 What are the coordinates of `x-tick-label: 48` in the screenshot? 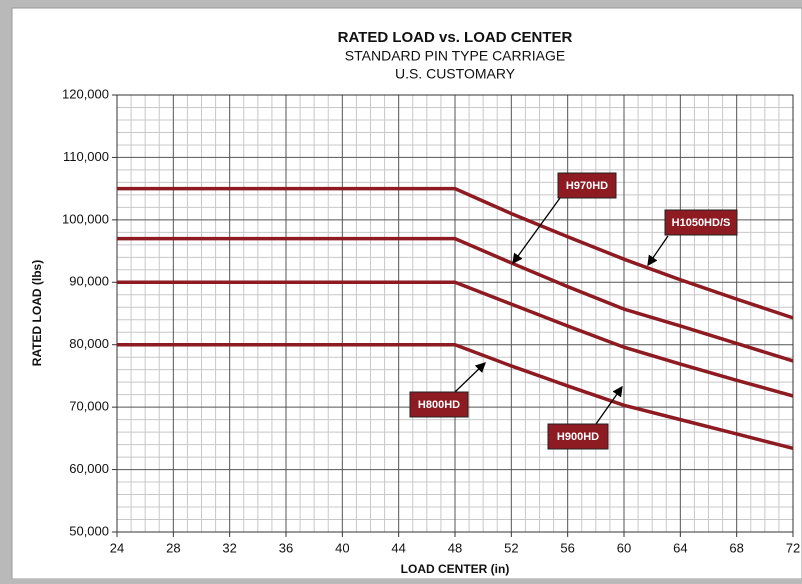 It's located at (455, 547).